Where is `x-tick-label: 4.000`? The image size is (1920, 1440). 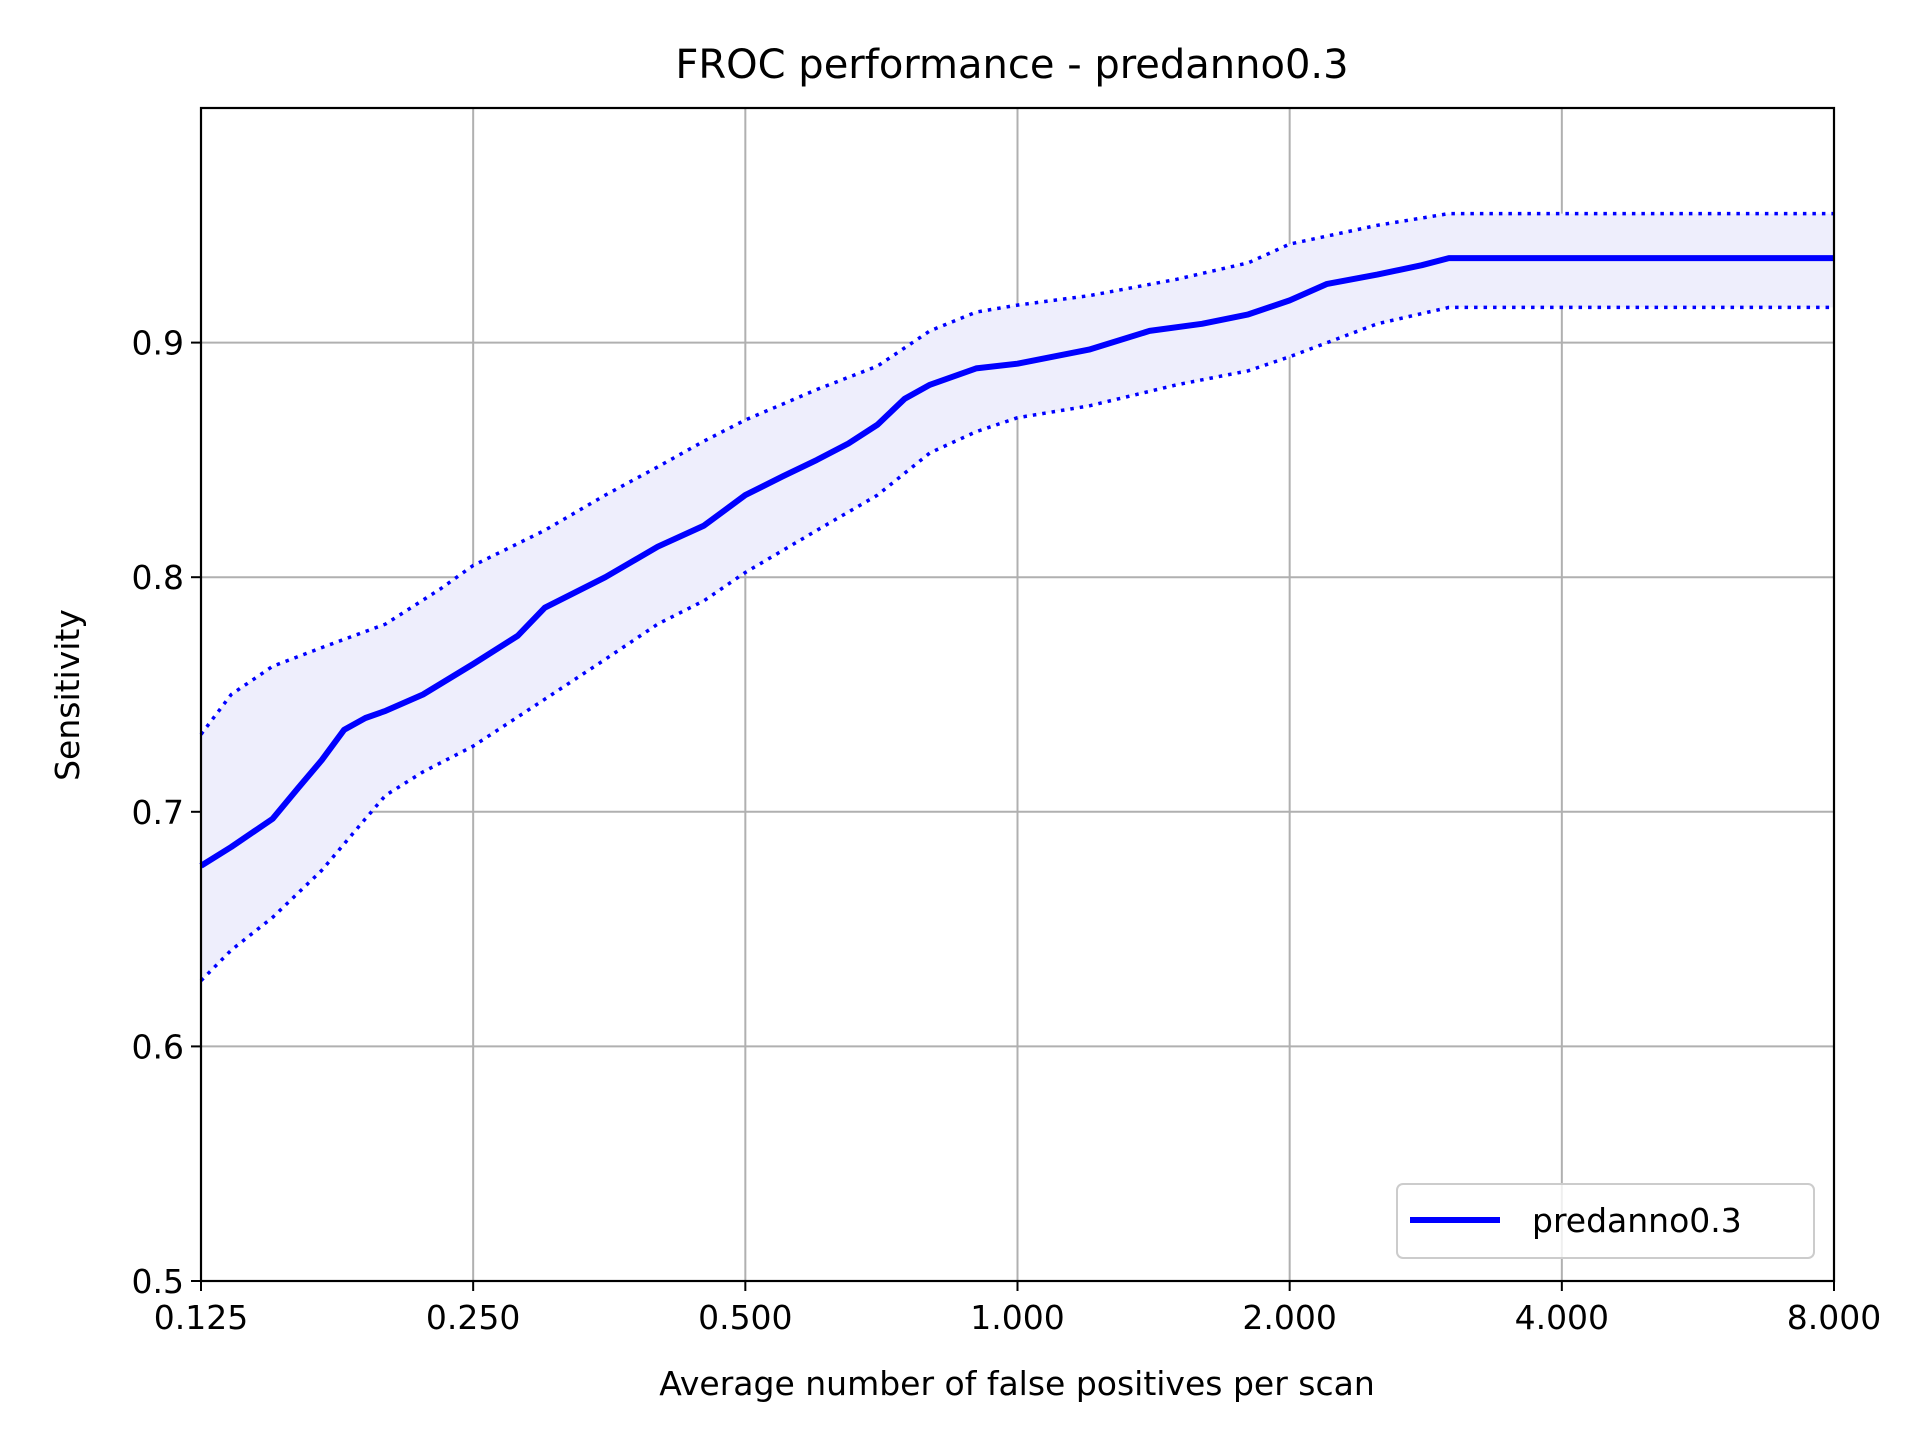
x-tick-label: 4.000 is located at coordinates (1562, 1317).